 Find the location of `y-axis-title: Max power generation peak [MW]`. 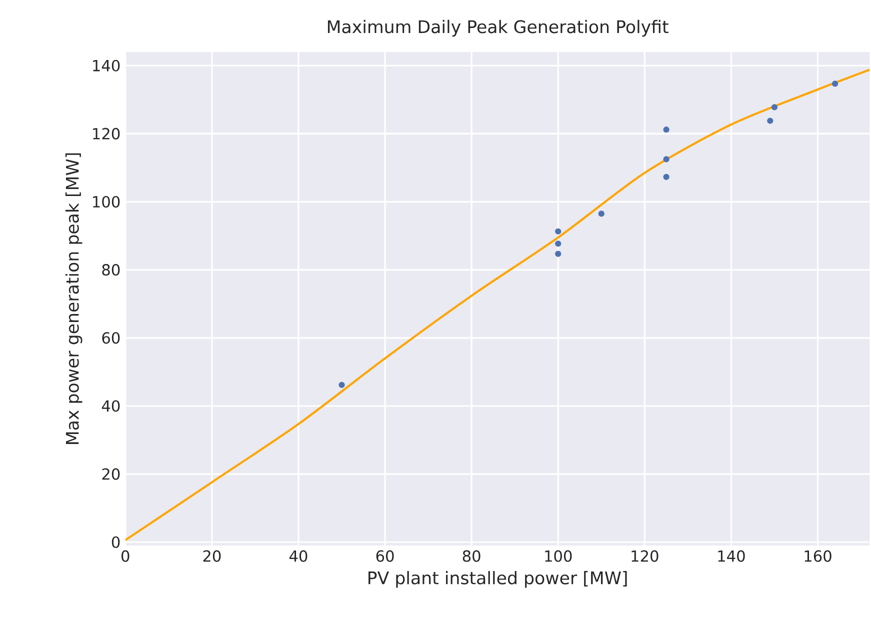

y-axis-title: Max power generation peak [MW] is located at coordinates (73, 299).